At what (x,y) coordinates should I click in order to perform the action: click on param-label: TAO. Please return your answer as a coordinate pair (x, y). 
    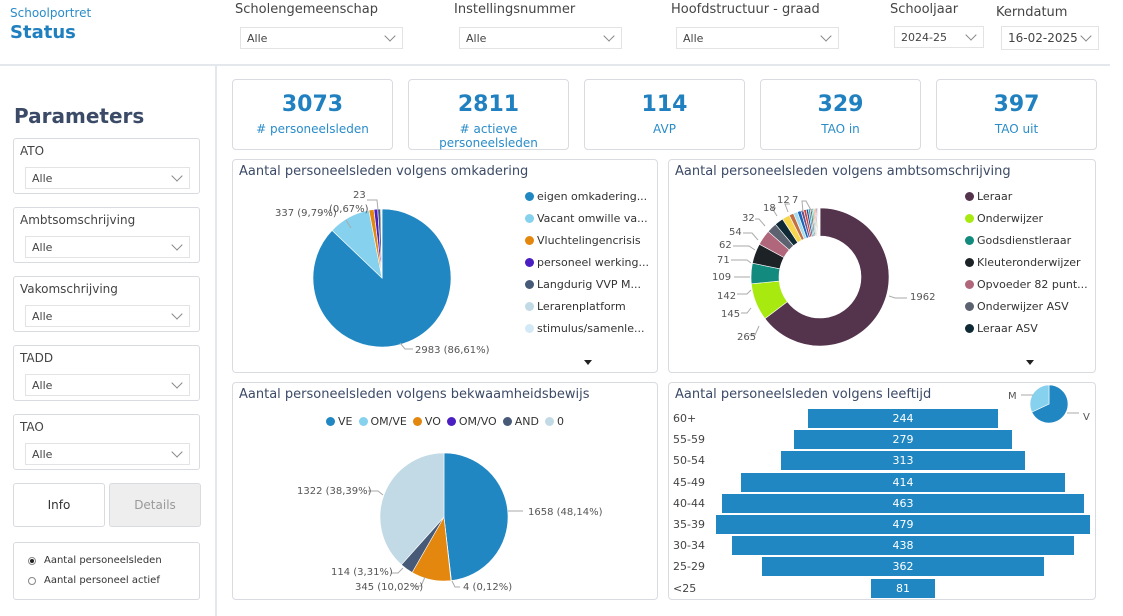
    Looking at the image, I should click on (32, 427).